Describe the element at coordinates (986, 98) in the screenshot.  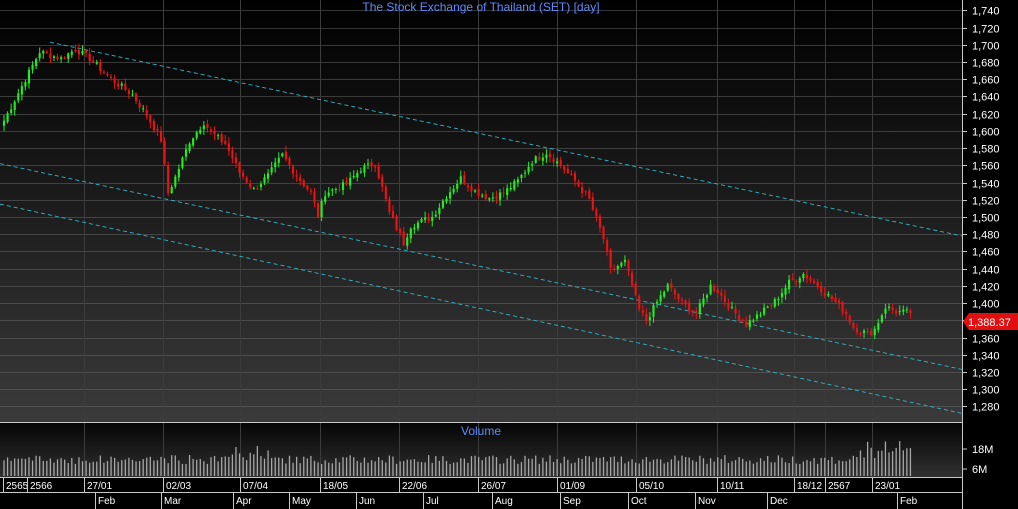
I see `price-tick-label: 1,640` at that location.